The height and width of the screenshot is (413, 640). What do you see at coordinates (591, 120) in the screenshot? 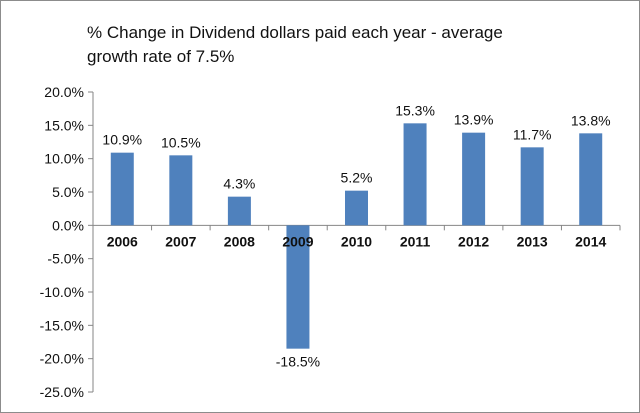
I see `data-label: 13.8%` at bounding box center [591, 120].